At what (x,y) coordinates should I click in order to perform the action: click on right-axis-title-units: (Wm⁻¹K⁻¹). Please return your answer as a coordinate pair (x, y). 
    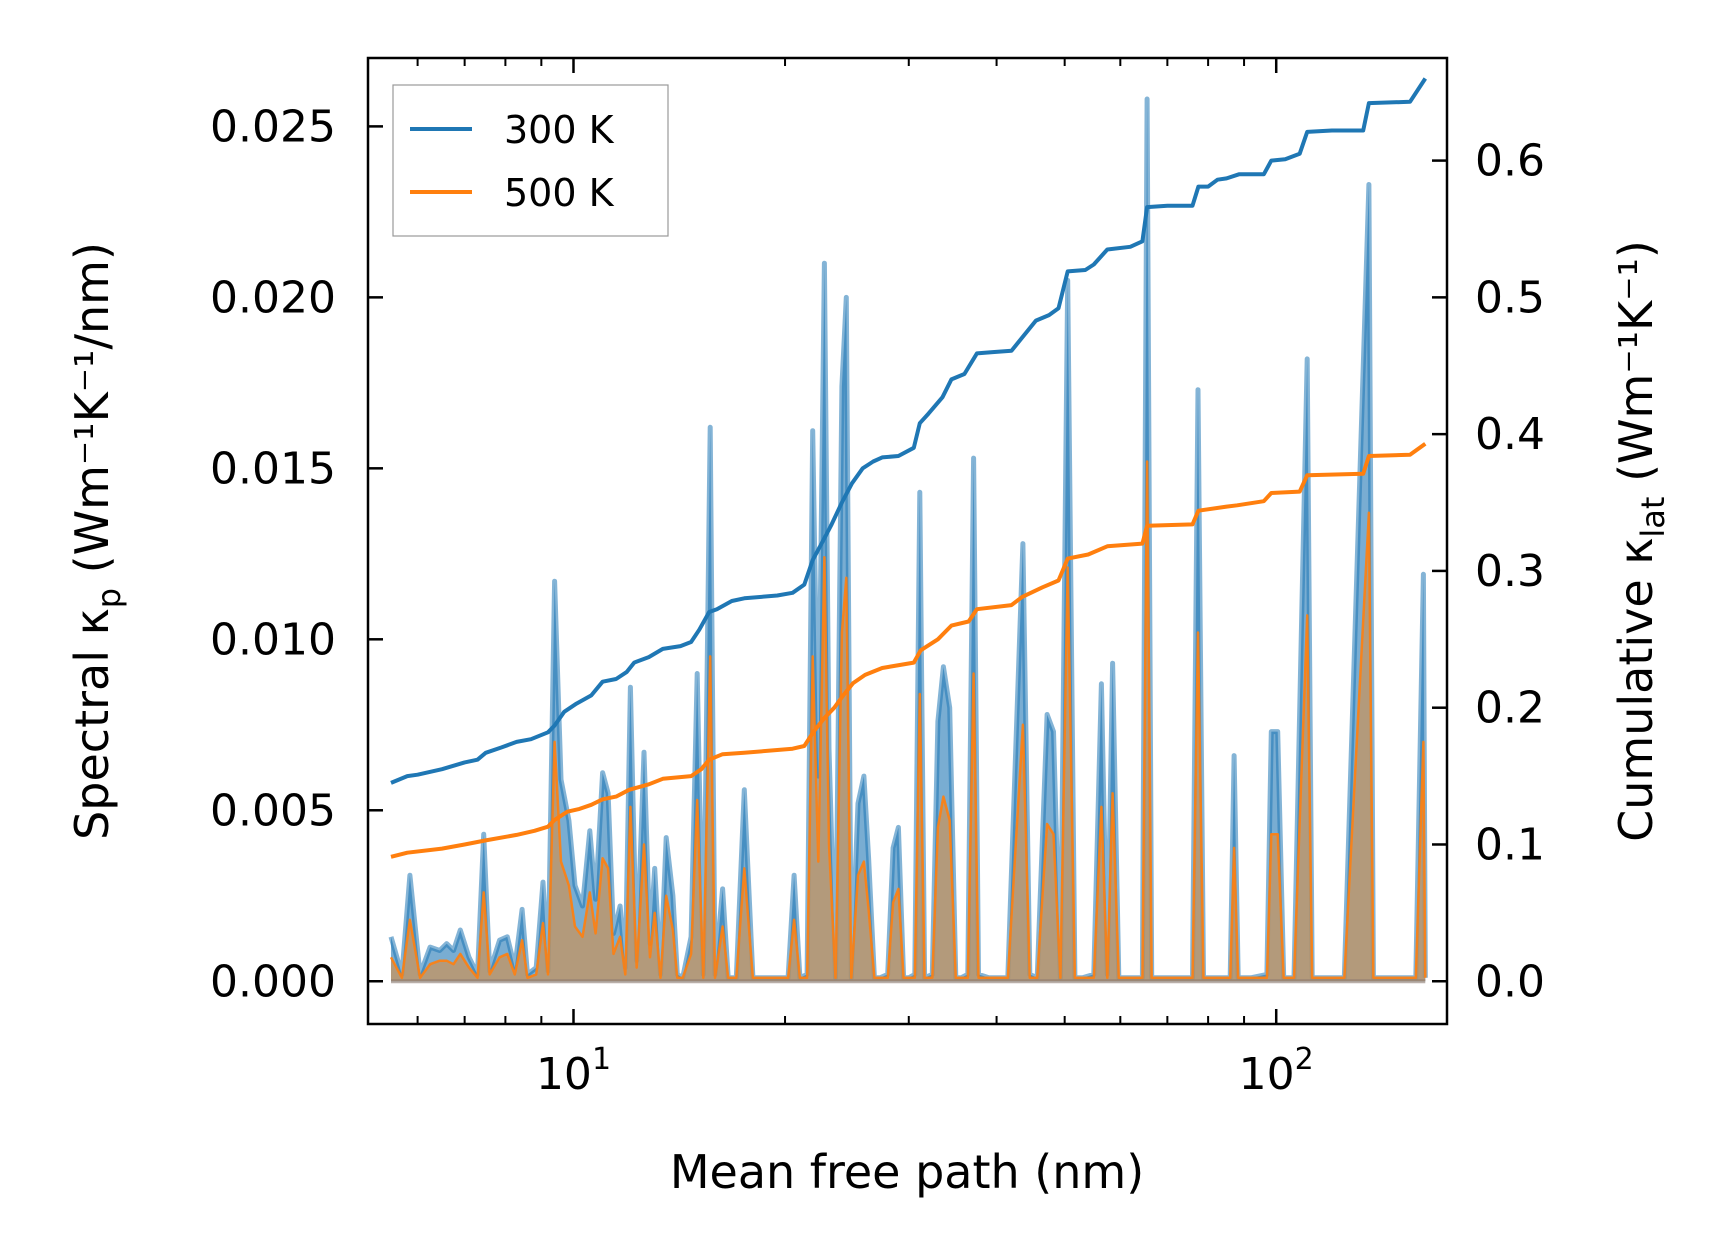
    Looking at the image, I should click on (1636, 368).